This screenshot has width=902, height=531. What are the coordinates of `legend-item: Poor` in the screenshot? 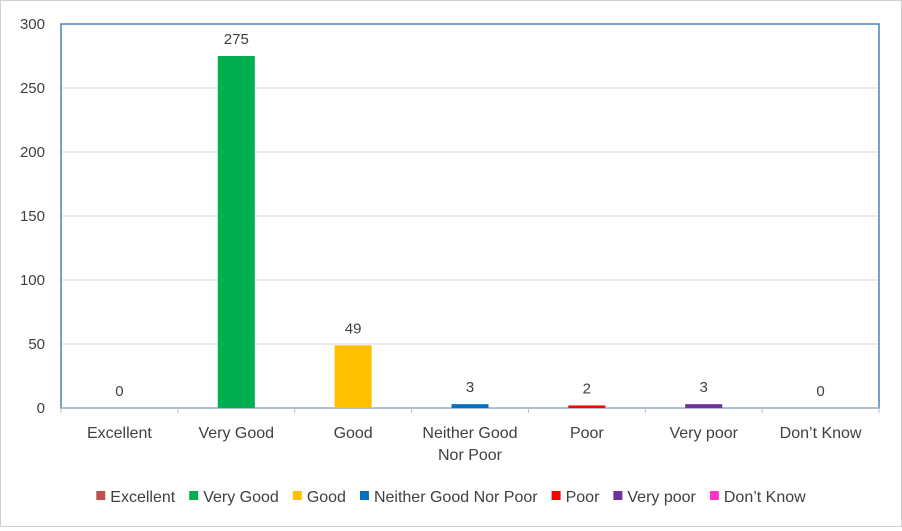 It's located at (575, 497).